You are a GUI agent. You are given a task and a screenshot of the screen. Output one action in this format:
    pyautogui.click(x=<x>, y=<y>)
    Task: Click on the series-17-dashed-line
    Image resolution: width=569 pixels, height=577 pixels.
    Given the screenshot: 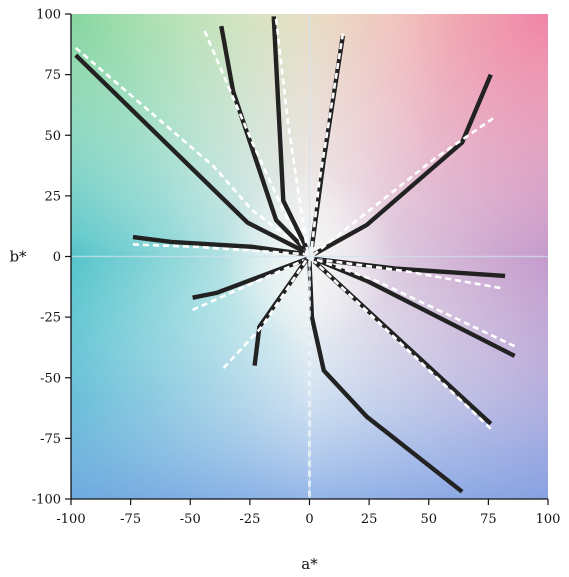 What is the action you would take?
    pyautogui.click(x=402, y=345)
    